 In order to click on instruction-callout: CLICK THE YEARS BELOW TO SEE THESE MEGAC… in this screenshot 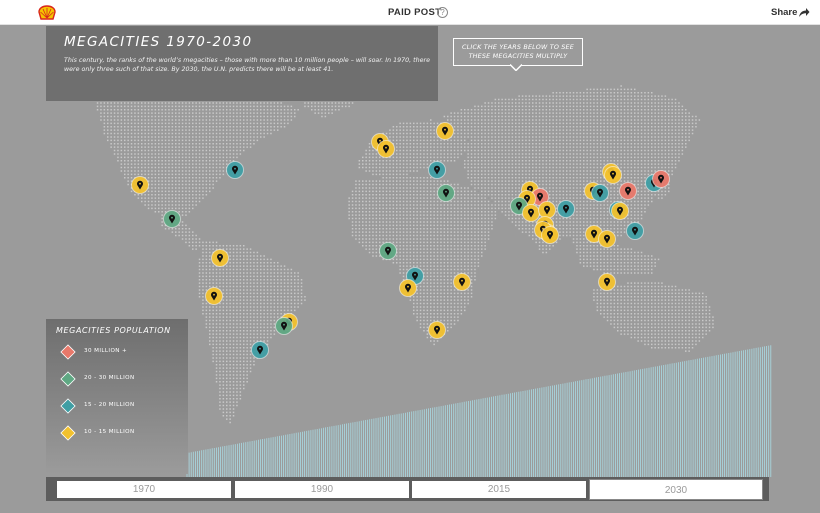, I will do `click(518, 52)`.